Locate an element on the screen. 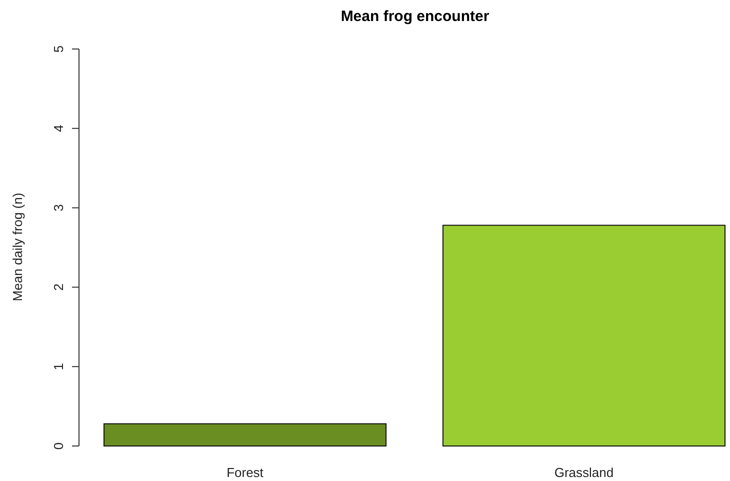 This screenshot has width=730, height=481. x-tick-label: Grassland is located at coordinates (584, 472).